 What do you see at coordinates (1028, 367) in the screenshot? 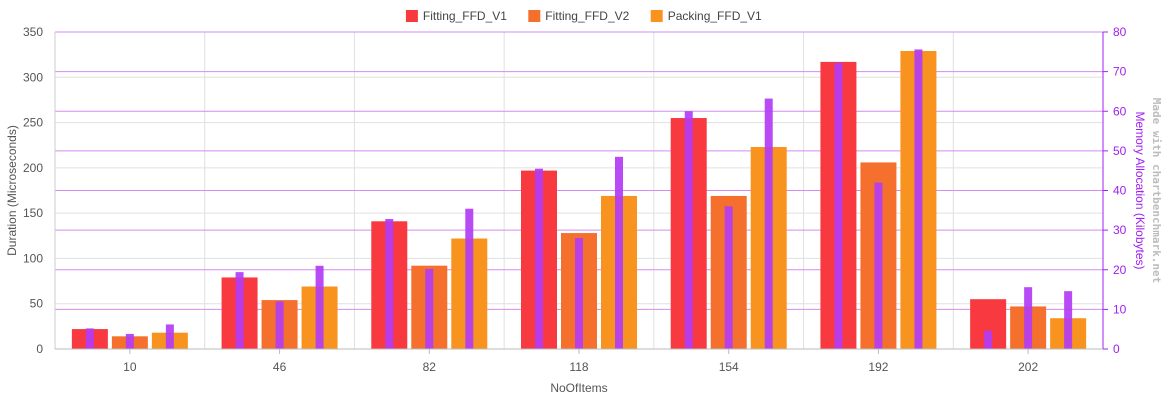
I see `x-tick-label: 202` at bounding box center [1028, 367].